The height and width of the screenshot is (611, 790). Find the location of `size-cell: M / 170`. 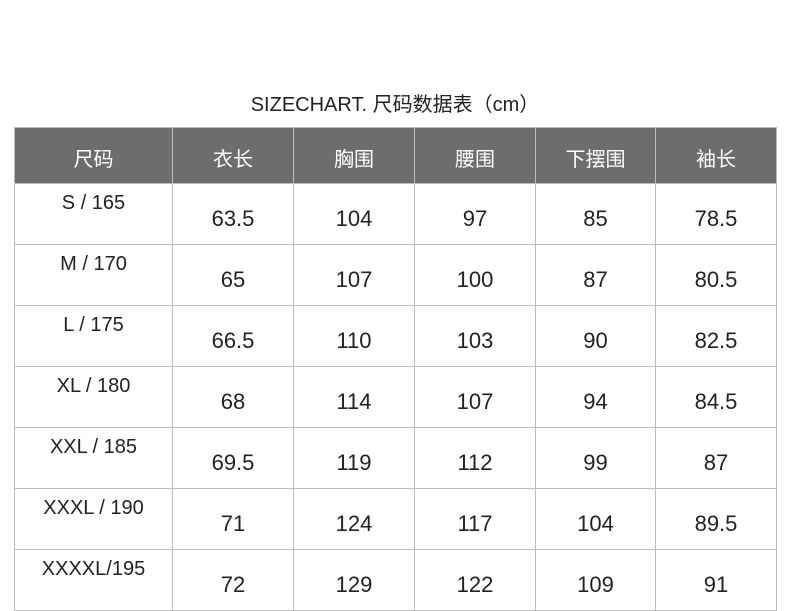

size-cell: M / 170 is located at coordinates (93, 275).